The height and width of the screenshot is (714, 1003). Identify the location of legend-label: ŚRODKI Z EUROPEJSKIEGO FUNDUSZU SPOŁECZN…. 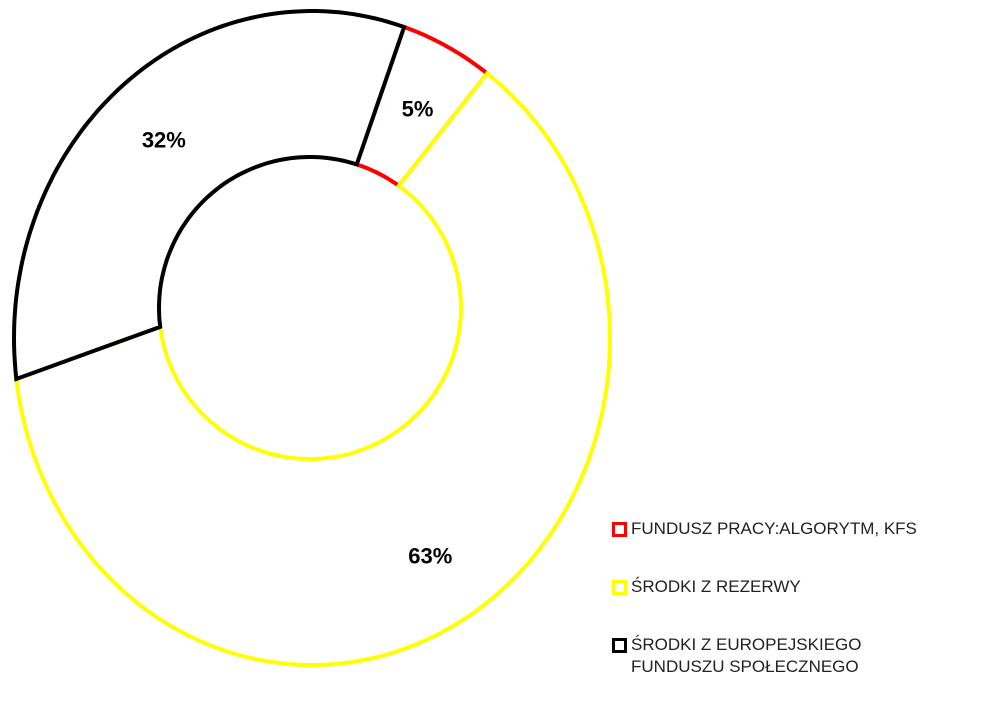
(746, 655).